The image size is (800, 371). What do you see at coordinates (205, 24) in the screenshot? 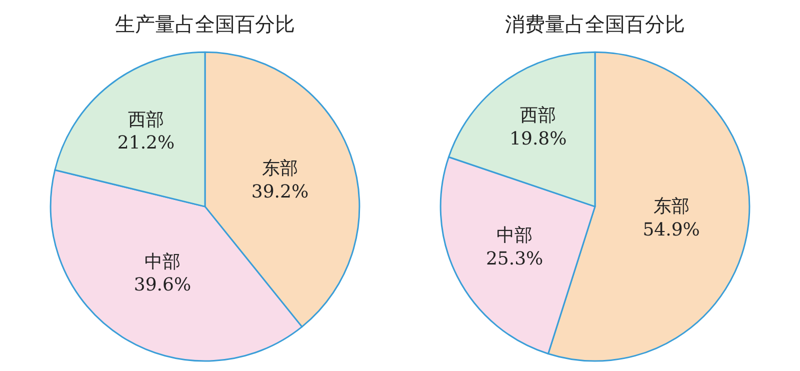
I see `chart-title: 生产量占全国百分比` at bounding box center [205, 24].